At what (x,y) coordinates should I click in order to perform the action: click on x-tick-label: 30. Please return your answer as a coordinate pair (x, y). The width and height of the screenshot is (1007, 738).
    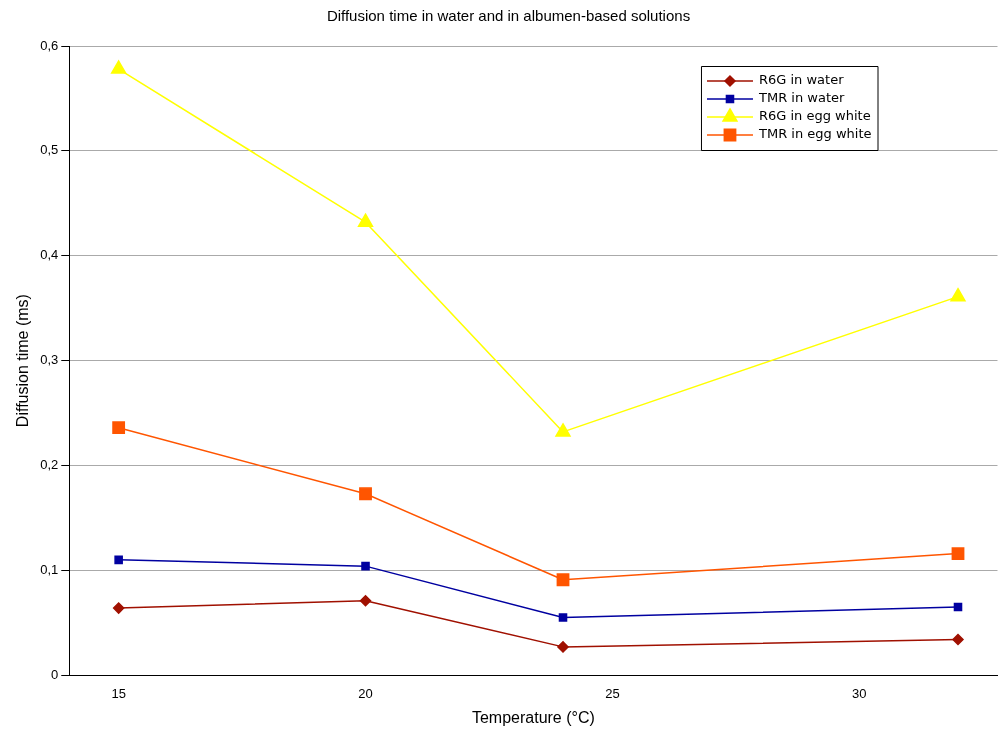
    Looking at the image, I should click on (859, 693).